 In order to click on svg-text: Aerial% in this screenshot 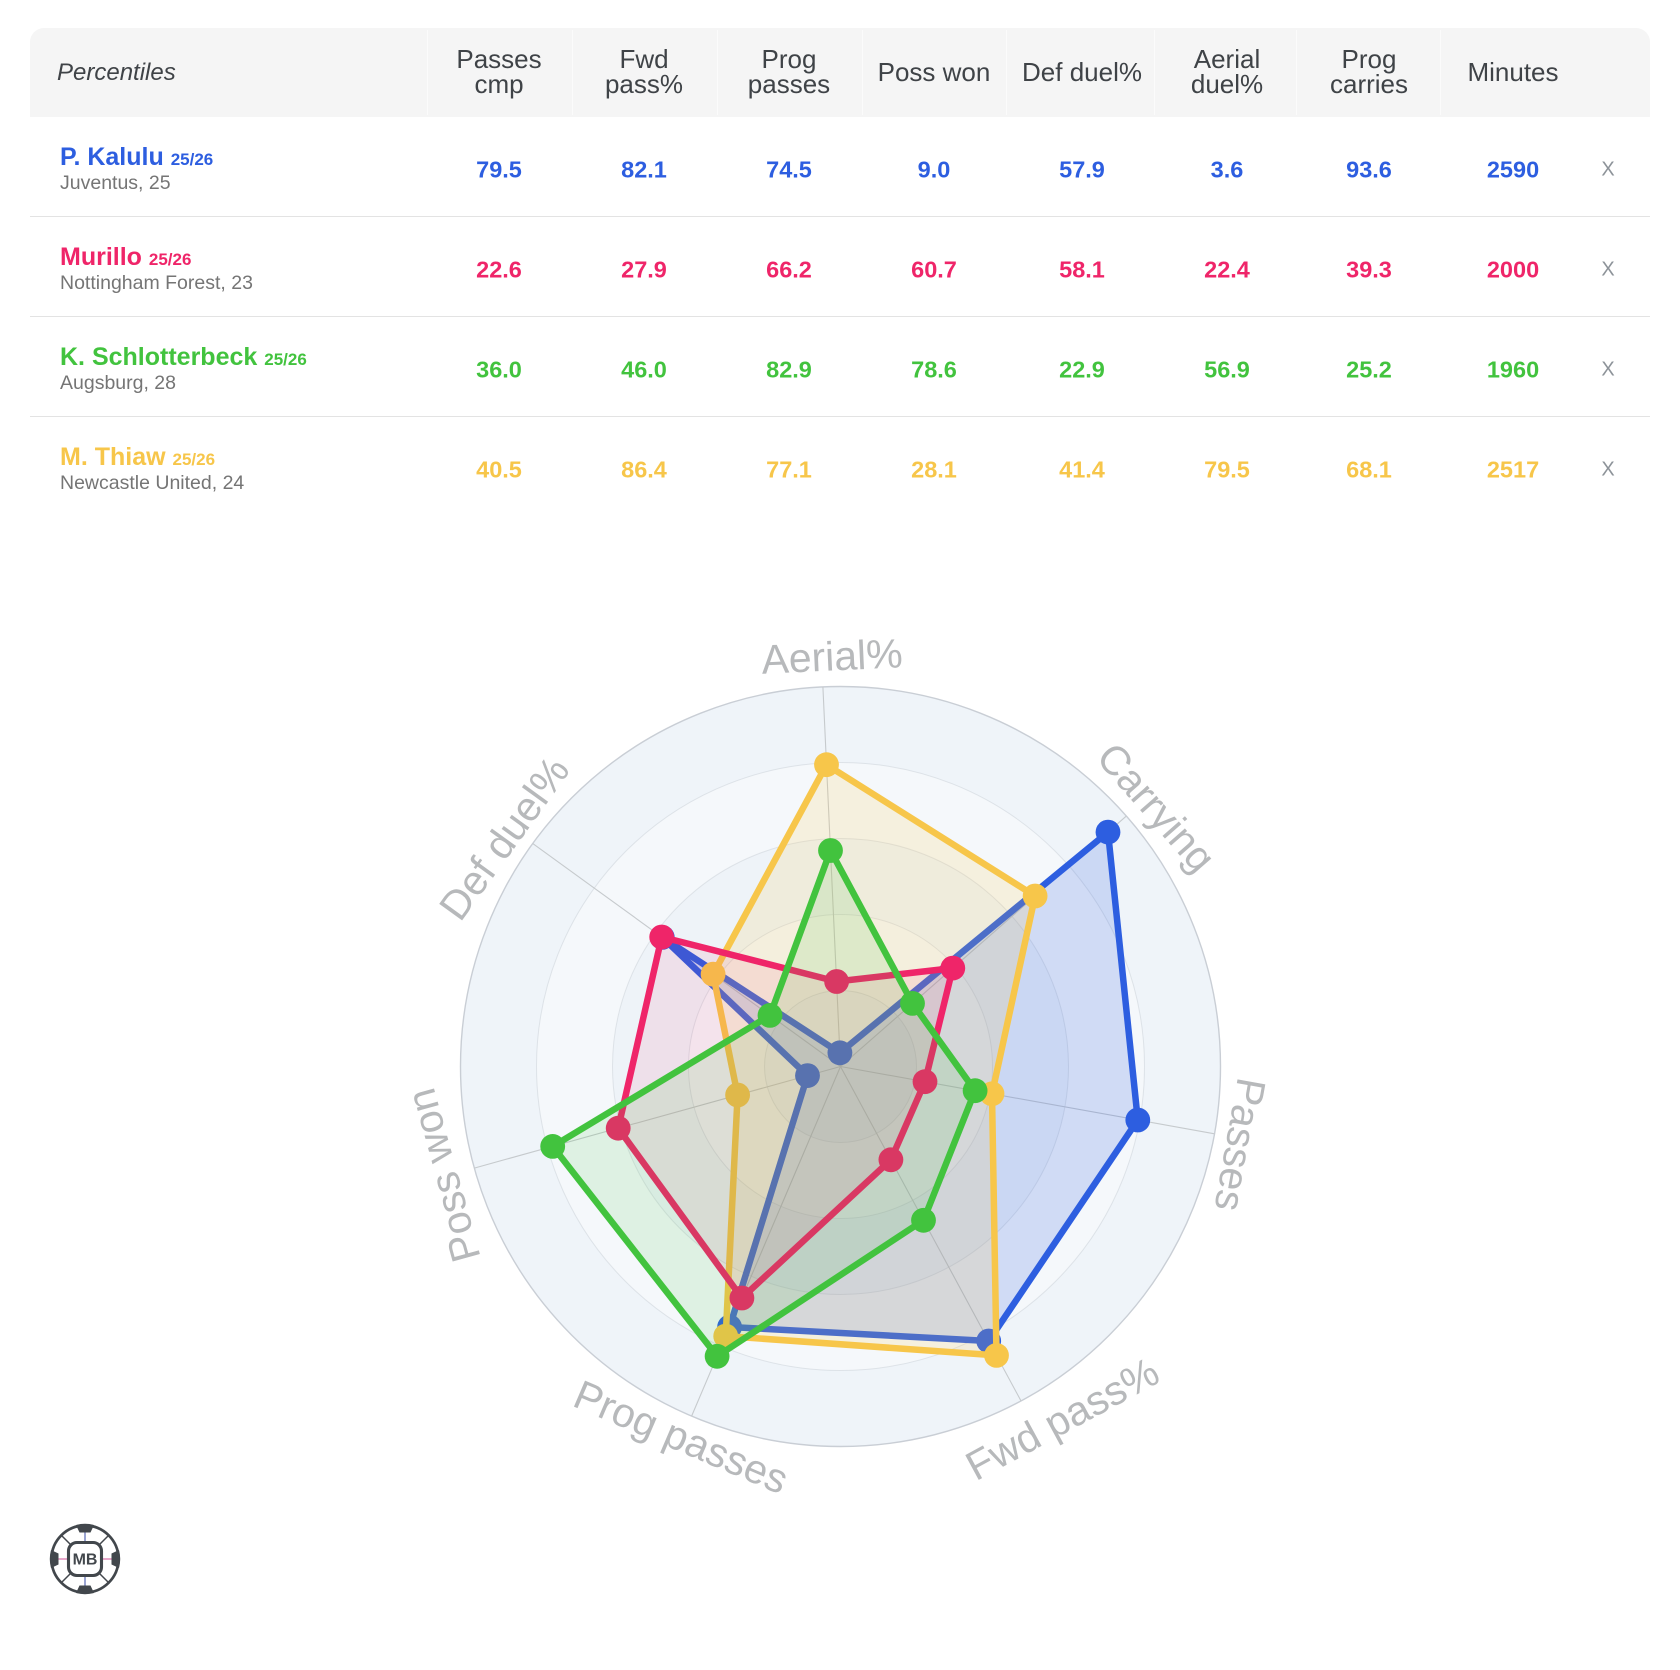, I will do `click(831, 656)`.